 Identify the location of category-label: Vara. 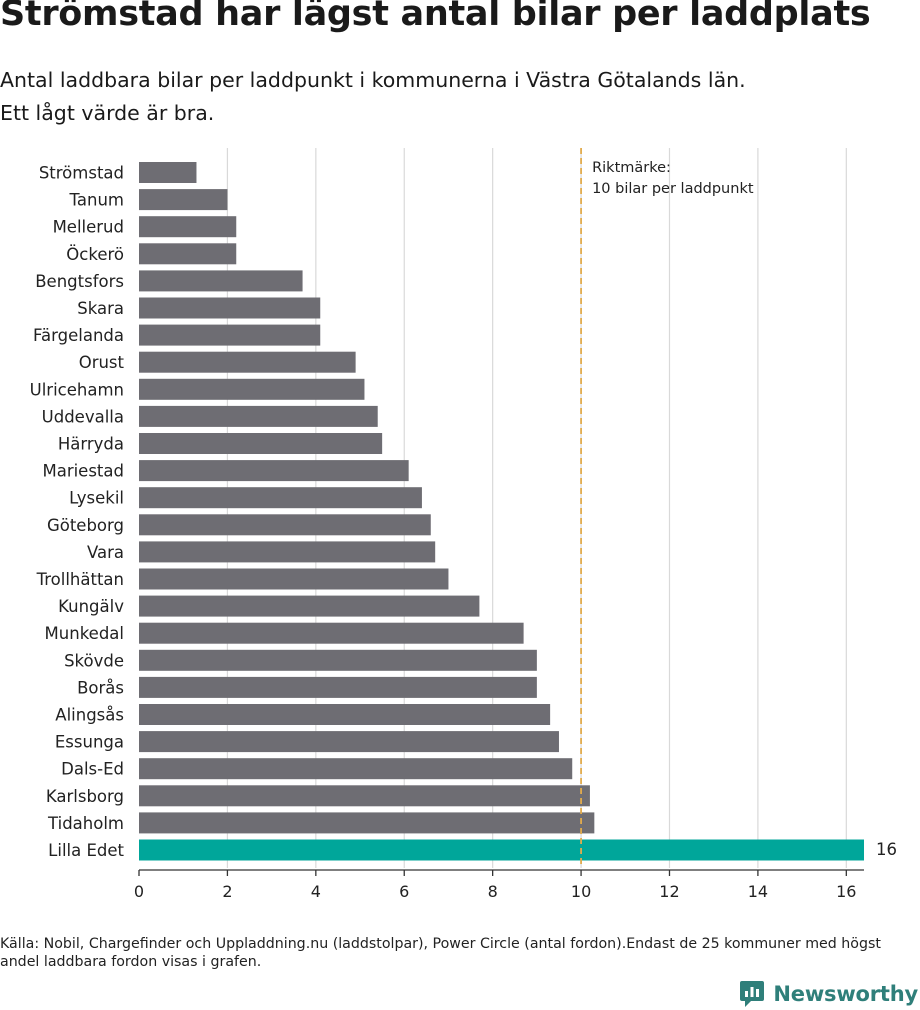
(105, 552).